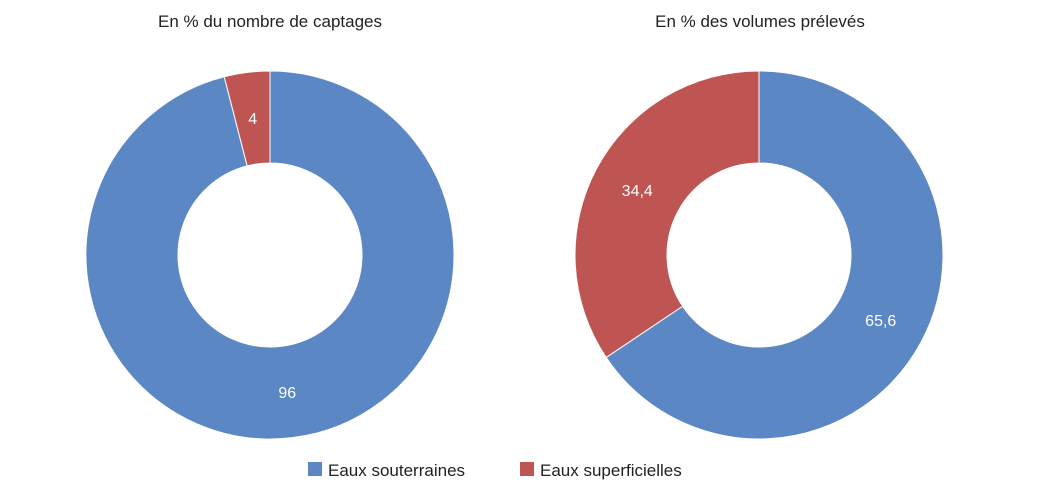 The height and width of the screenshot is (498, 1039). Describe the element at coordinates (287, 393) in the screenshot. I see `data-label-eaux-souterraines: 96` at that location.